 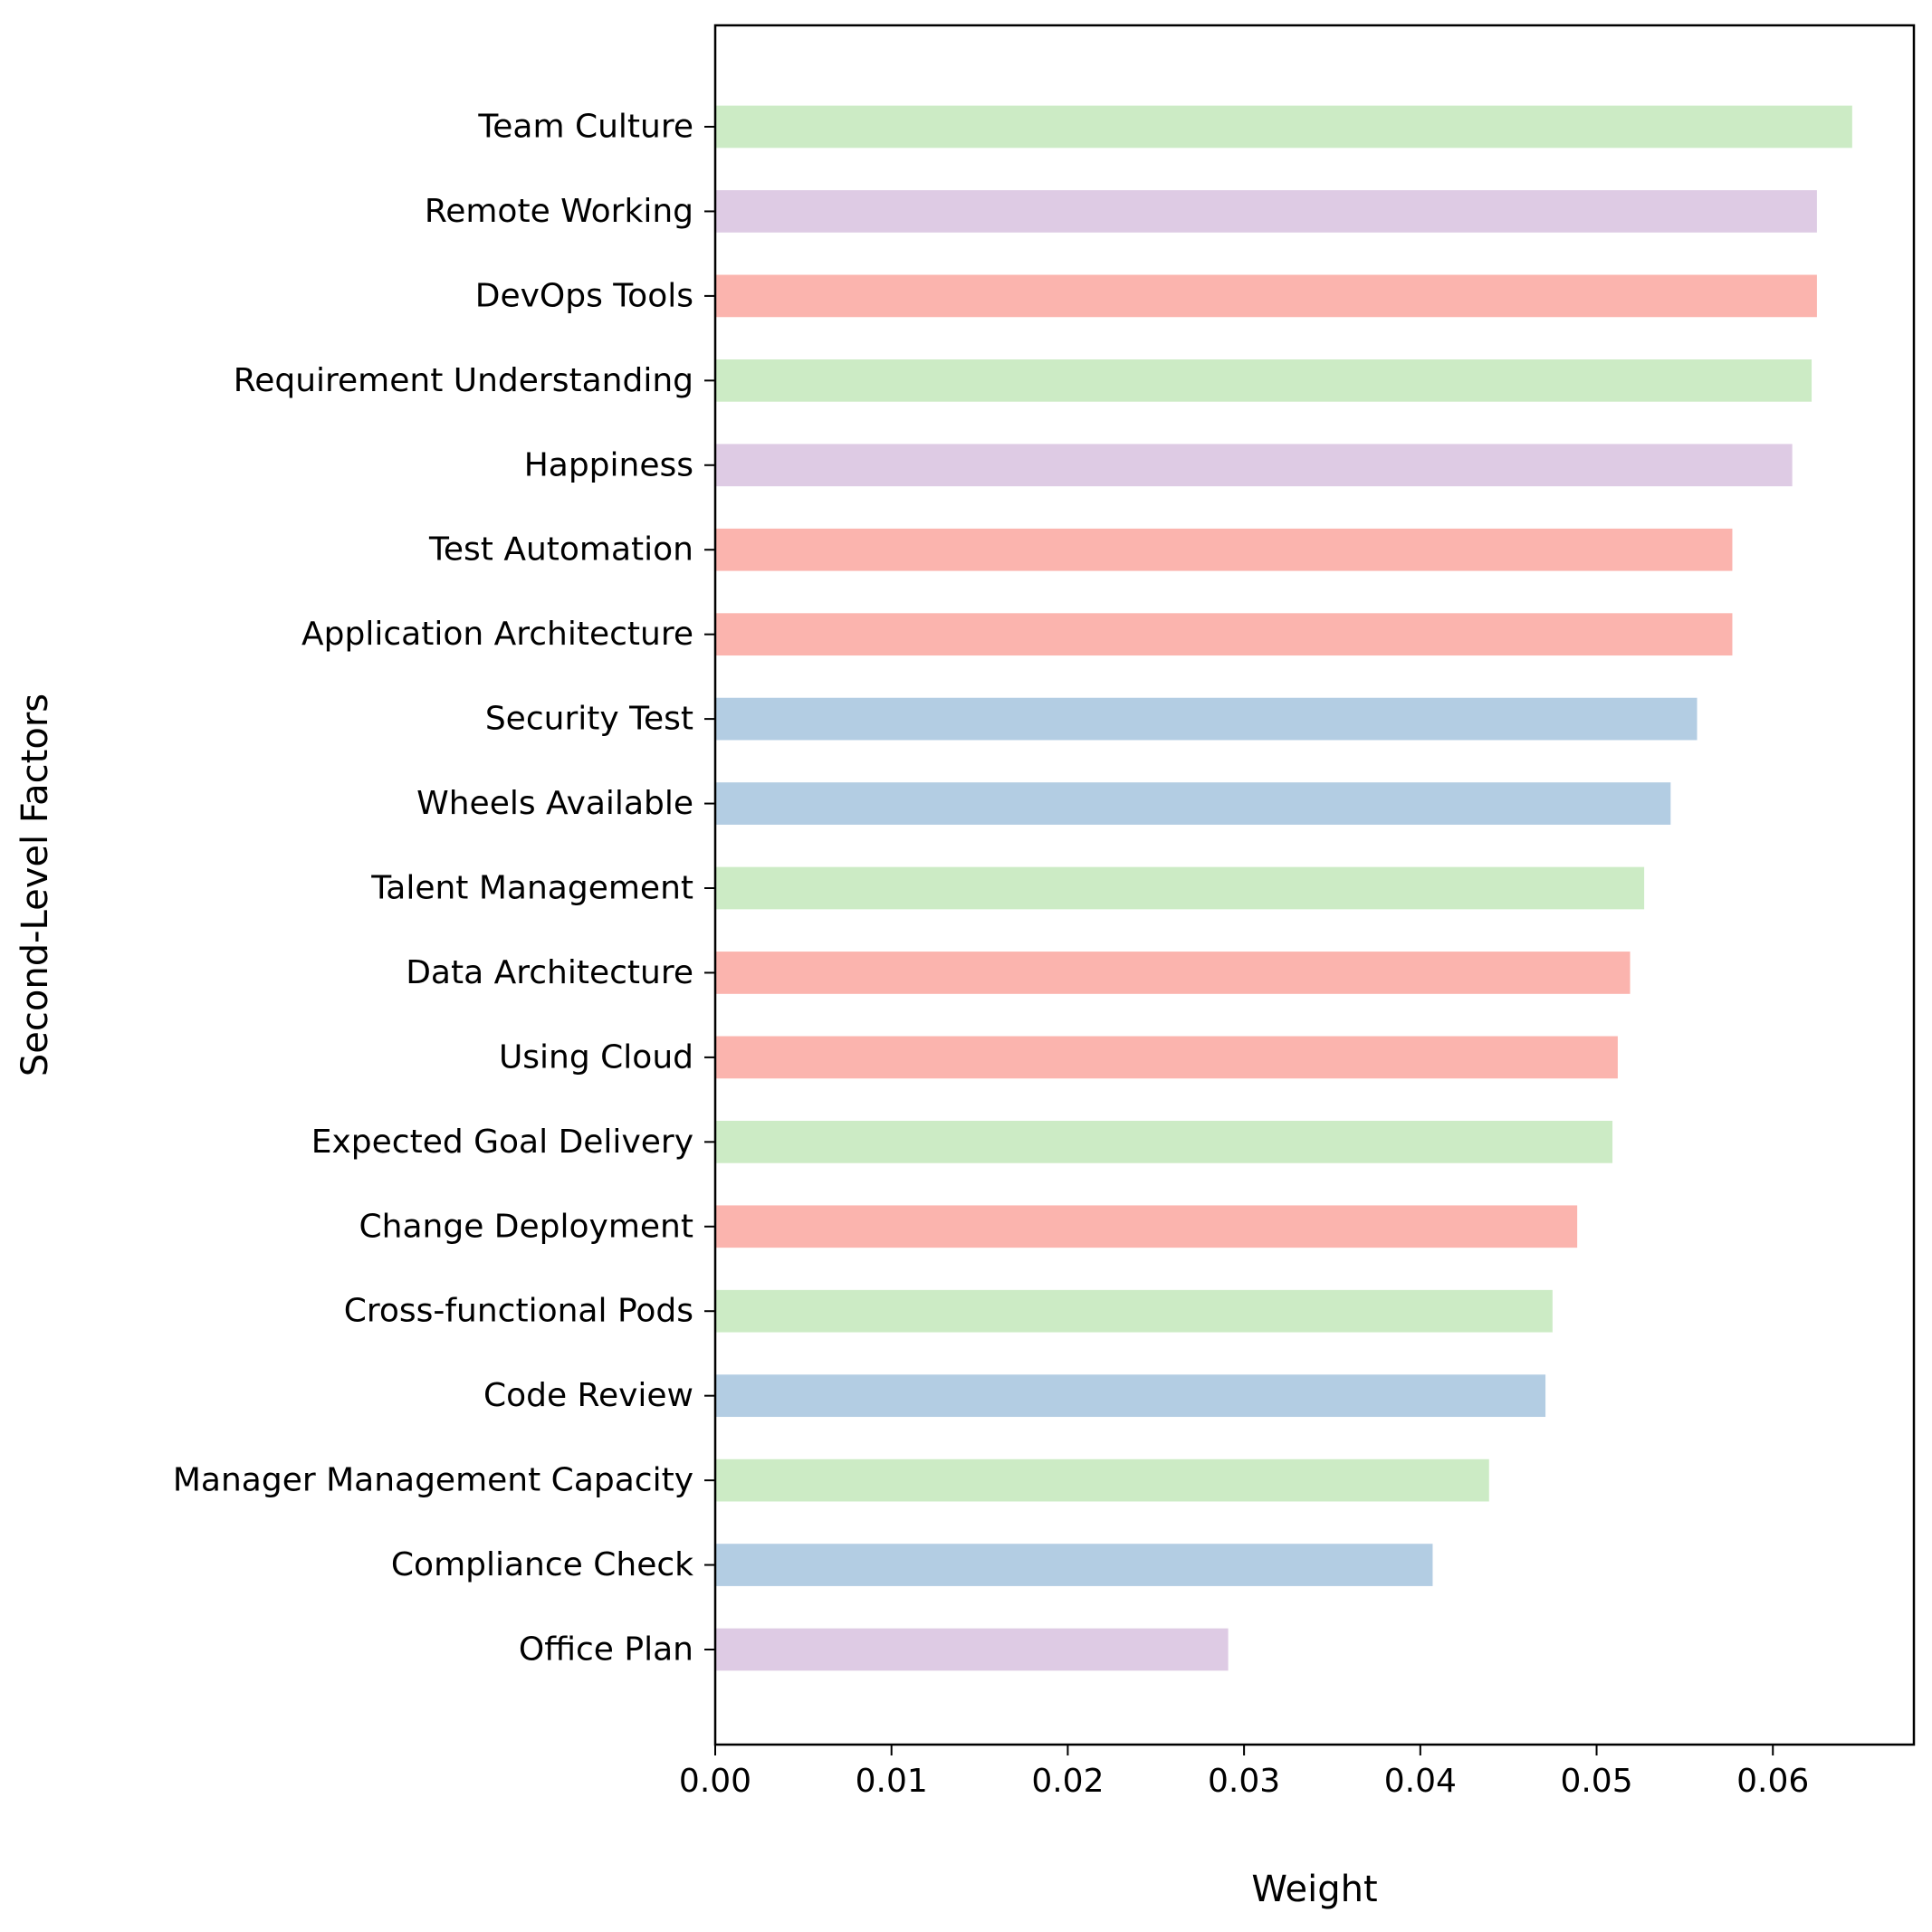 What do you see at coordinates (606, 1650) in the screenshot?
I see `y-tick-label: Office Plan` at bounding box center [606, 1650].